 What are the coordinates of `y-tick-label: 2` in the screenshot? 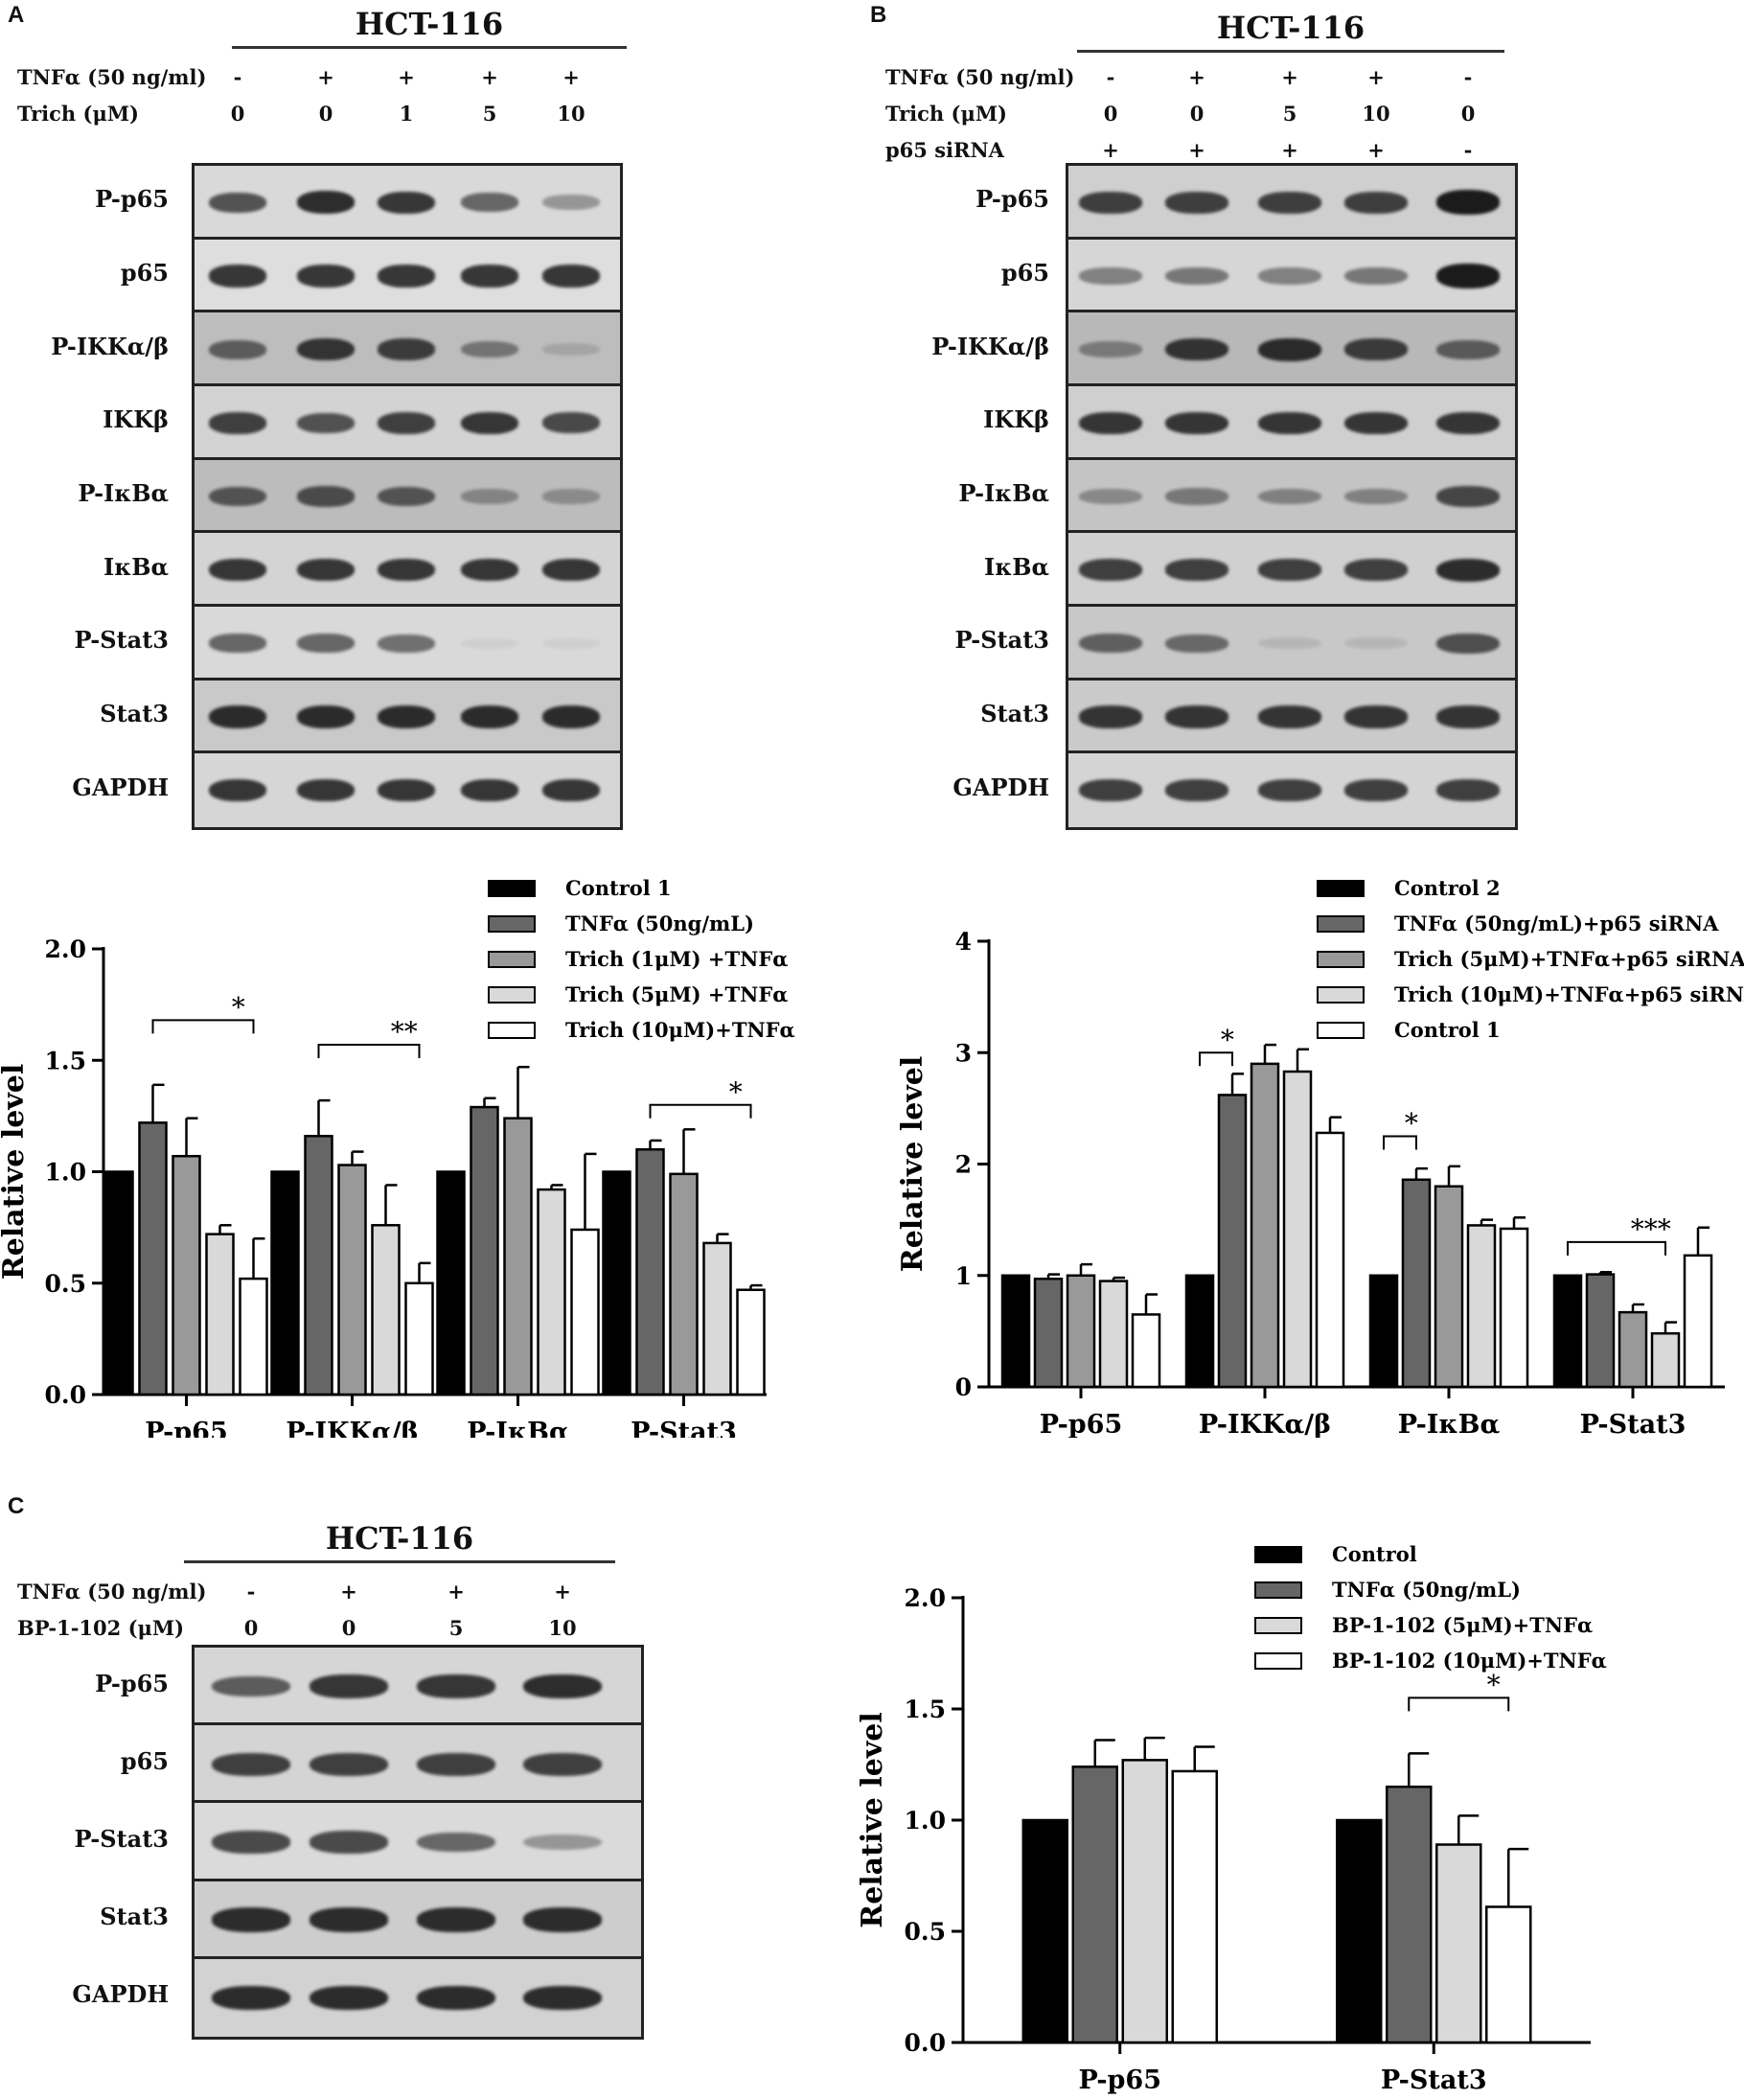 It's located at (964, 1165).